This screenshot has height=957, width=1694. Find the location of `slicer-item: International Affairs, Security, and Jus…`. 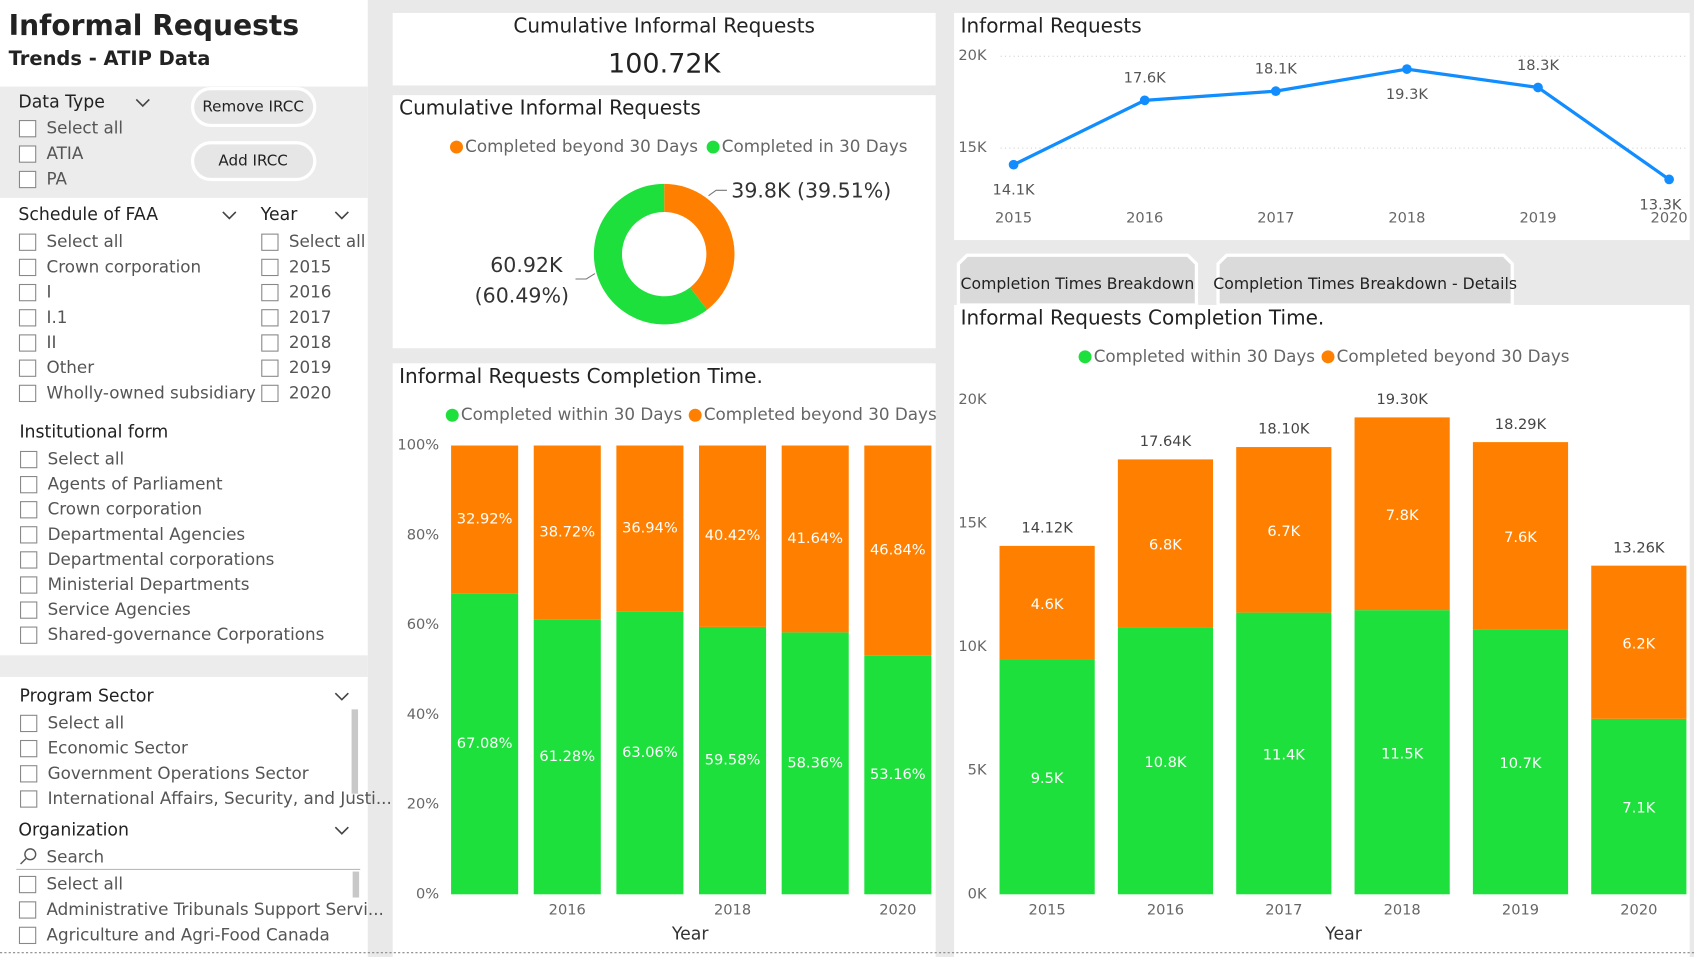

slicer-item: International Affairs, Security, and Jus… is located at coordinates (220, 798).